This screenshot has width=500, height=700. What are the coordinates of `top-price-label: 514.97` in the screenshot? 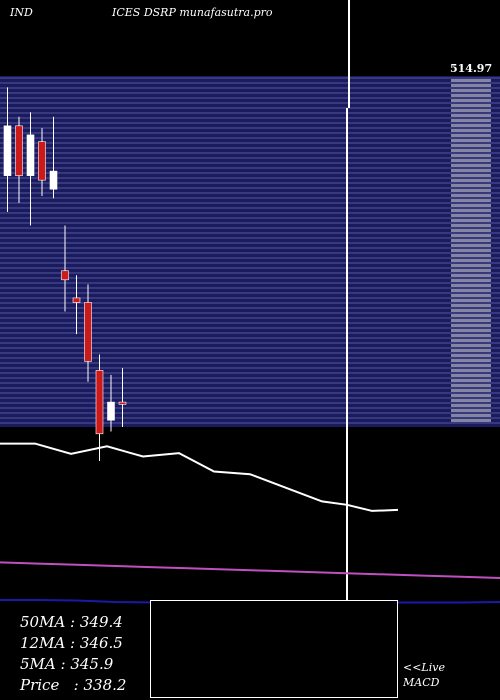 It's located at (471, 68).